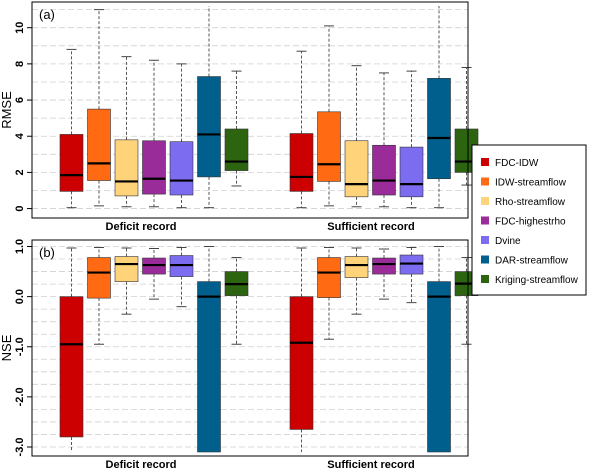  Describe the element at coordinates (47, 14) in the screenshot. I see `panel-label: (a)` at that location.